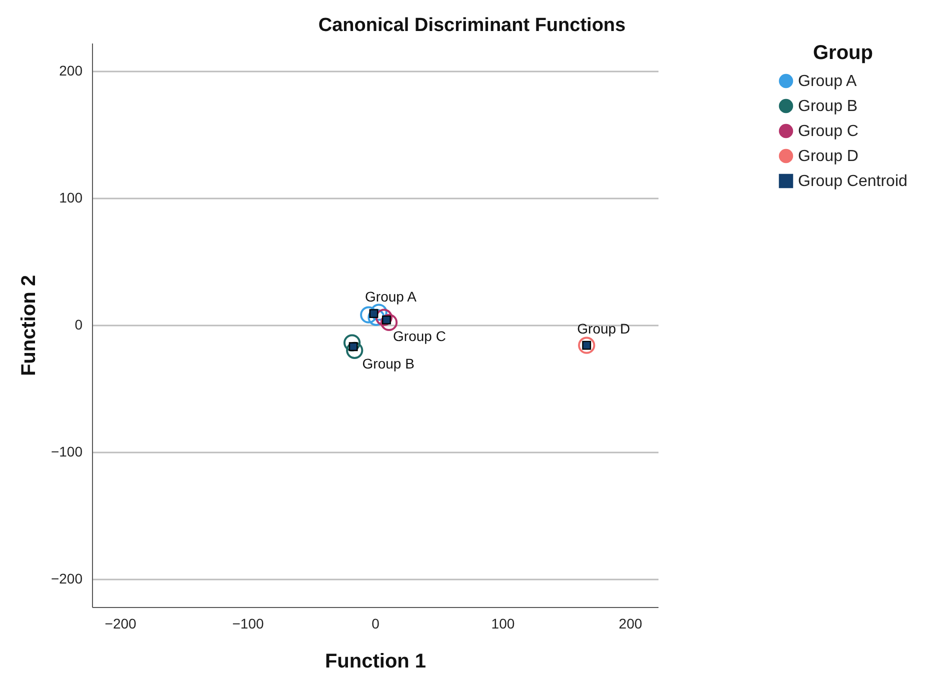  Describe the element at coordinates (66, 452) in the screenshot. I see `y-tick-label: −100` at that location.